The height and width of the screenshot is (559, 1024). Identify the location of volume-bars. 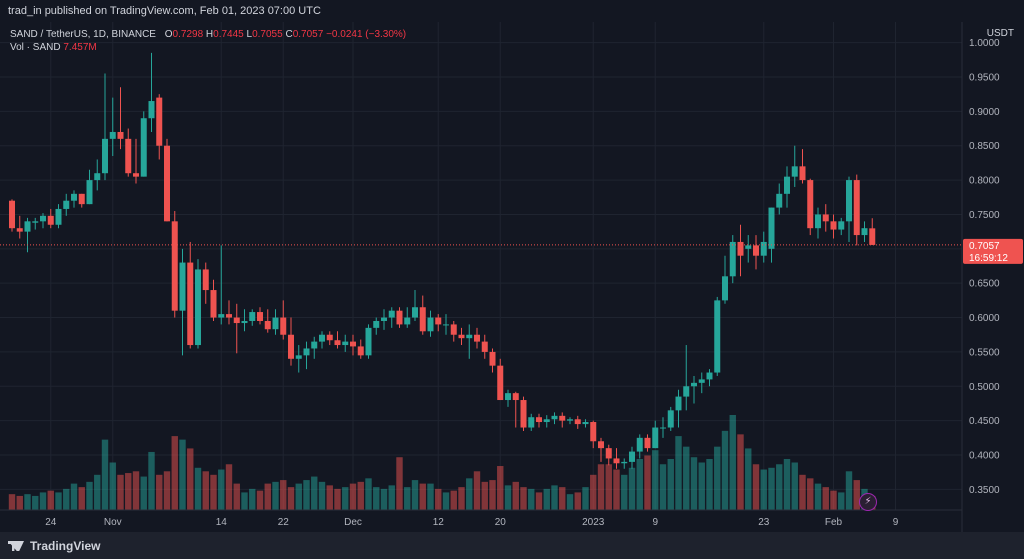
(442, 462).